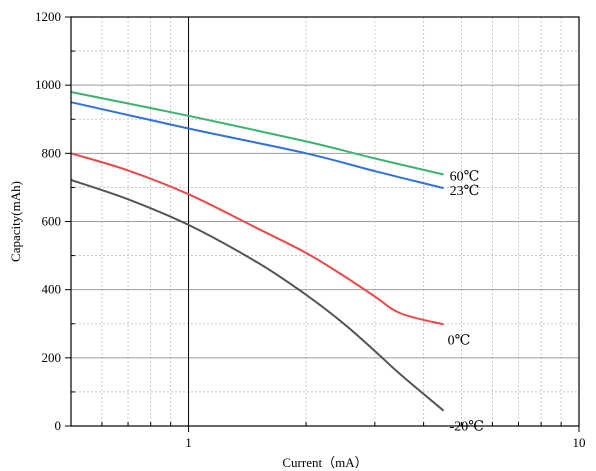  I want to click on x-axis-title: Current（mA）, so click(324, 462).